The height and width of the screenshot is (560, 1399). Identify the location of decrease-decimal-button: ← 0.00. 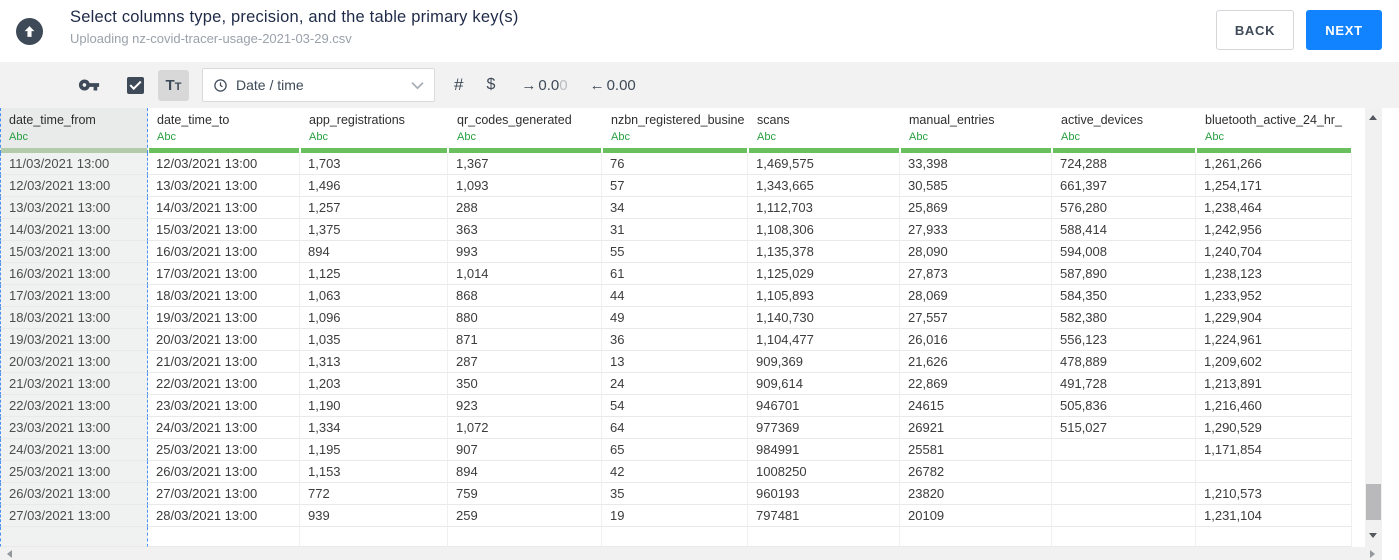
(613, 85).